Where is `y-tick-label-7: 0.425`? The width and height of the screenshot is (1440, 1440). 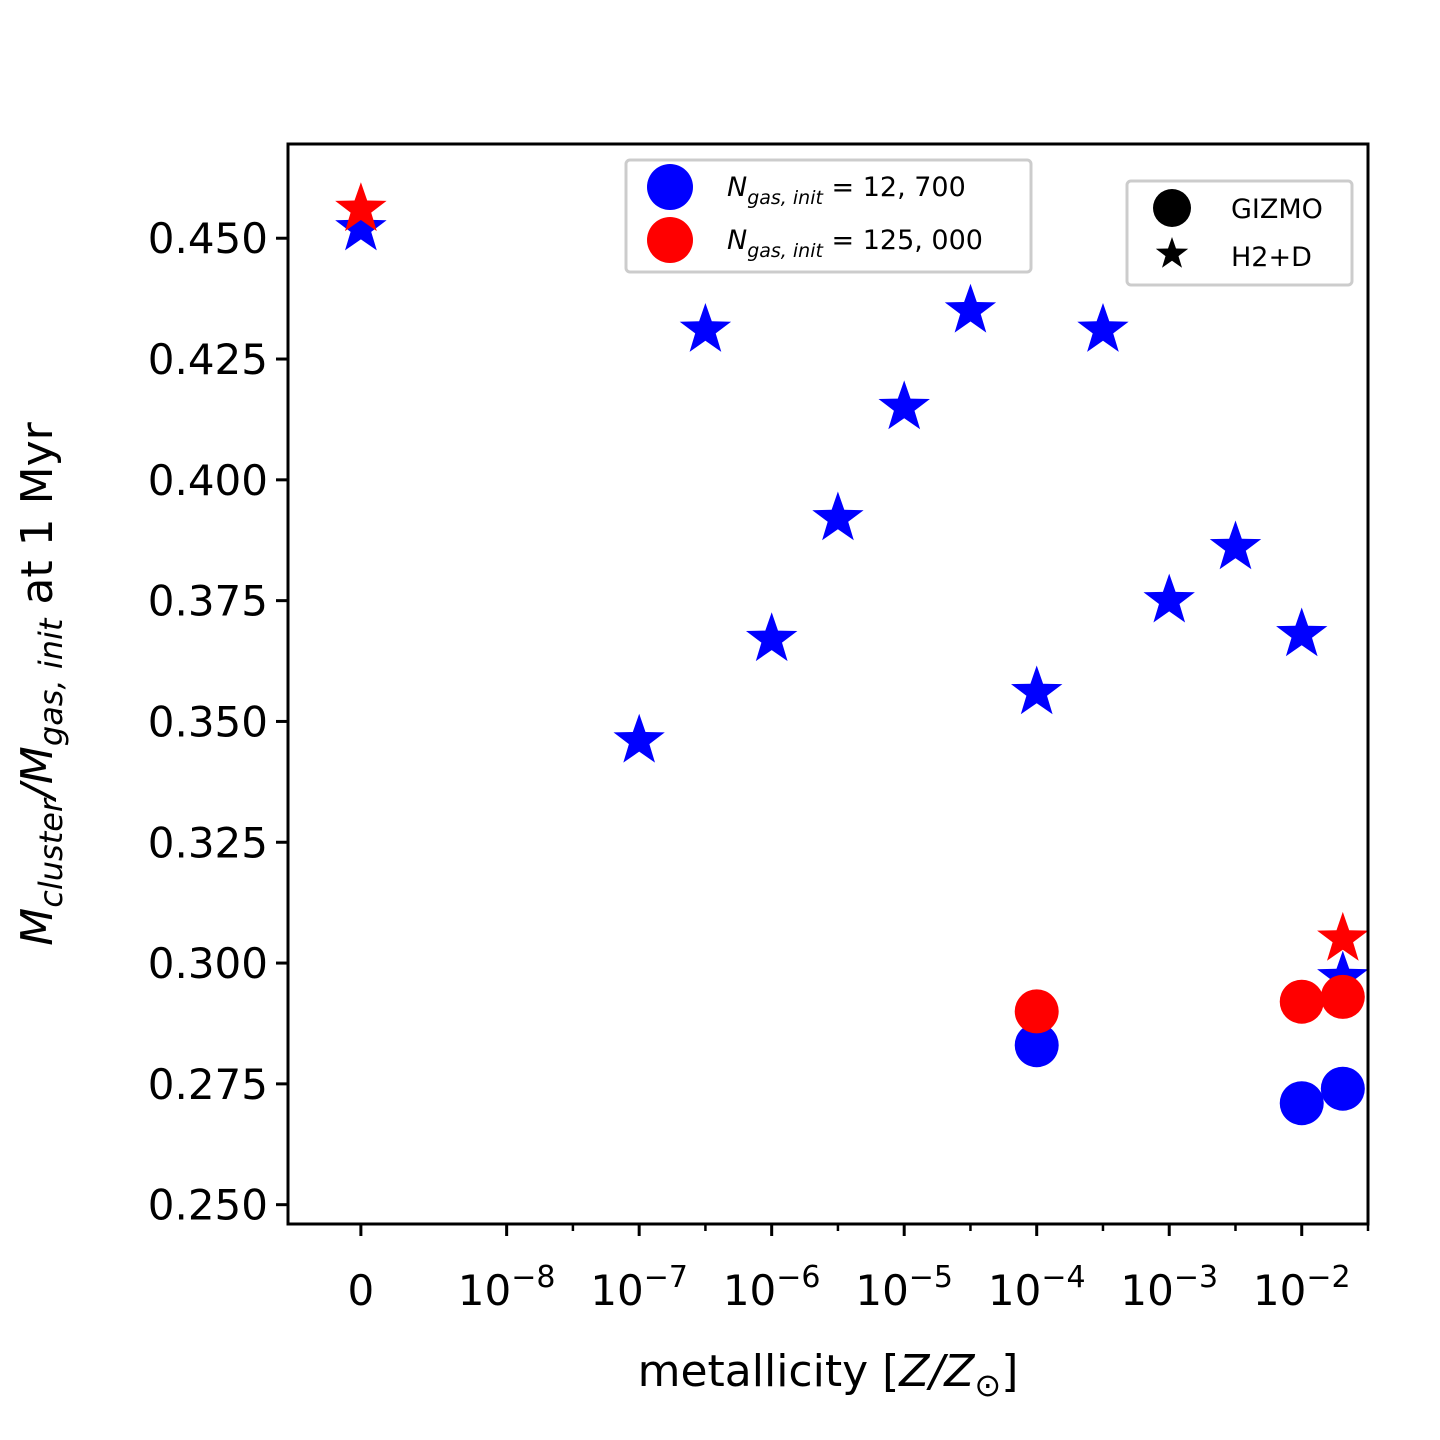 y-tick-label-7: 0.425 is located at coordinates (208, 359).